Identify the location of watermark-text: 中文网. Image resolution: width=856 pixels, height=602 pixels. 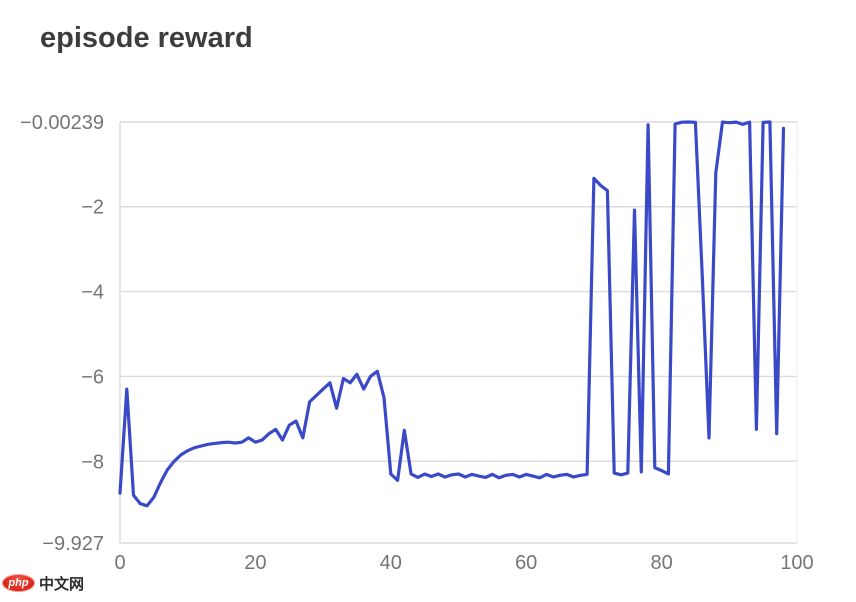
(62, 584).